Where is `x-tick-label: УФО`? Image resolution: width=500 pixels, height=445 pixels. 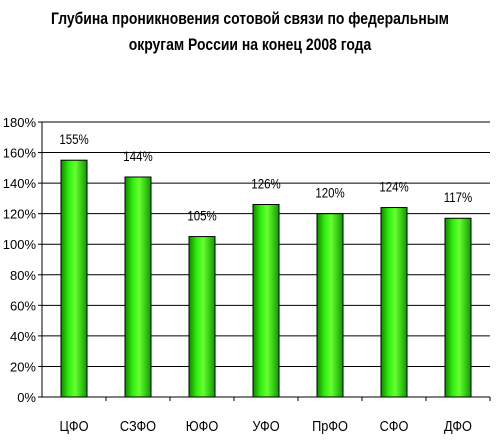
x-tick-label: УФО is located at coordinates (265, 425).